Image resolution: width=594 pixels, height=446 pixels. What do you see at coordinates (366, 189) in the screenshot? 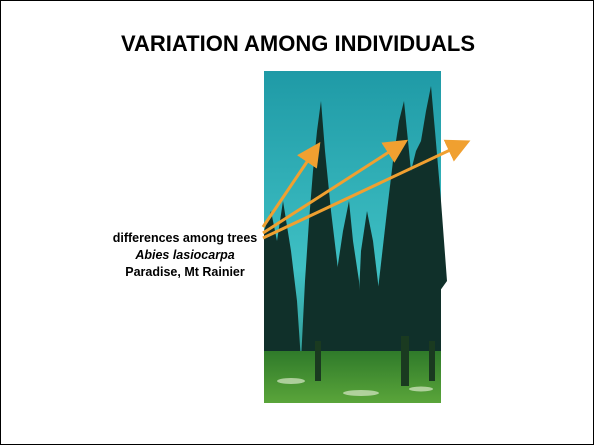
I see `arrows` at bounding box center [366, 189].